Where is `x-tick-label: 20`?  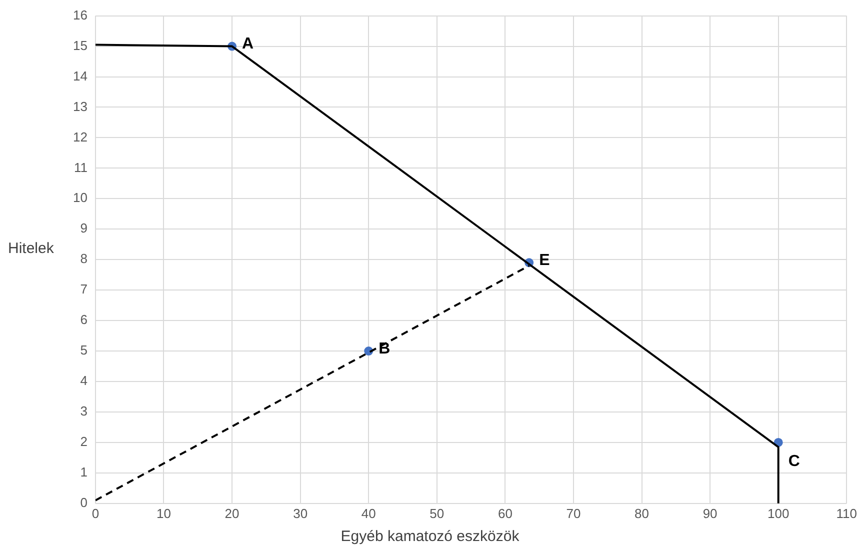
x-tick-label: 20 is located at coordinates (232, 513).